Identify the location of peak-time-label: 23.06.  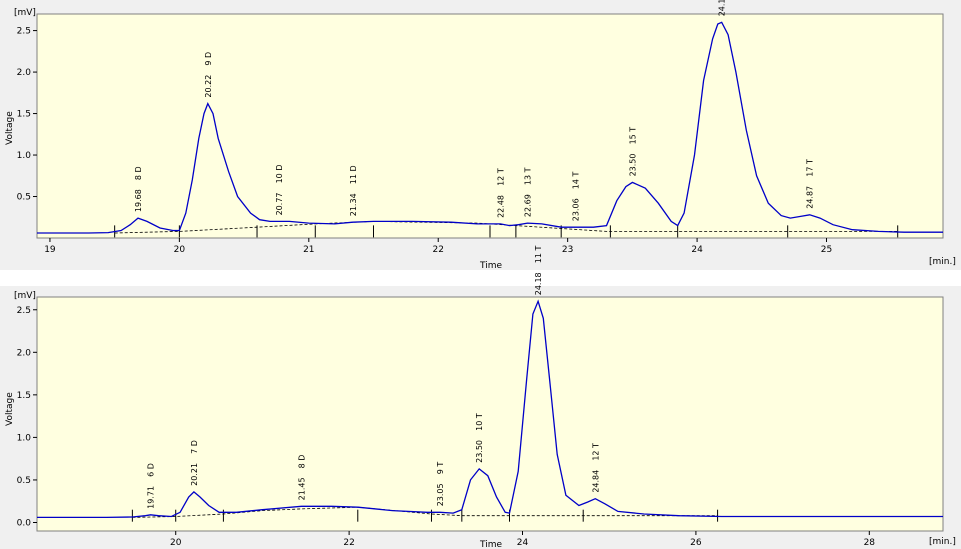
(575, 209).